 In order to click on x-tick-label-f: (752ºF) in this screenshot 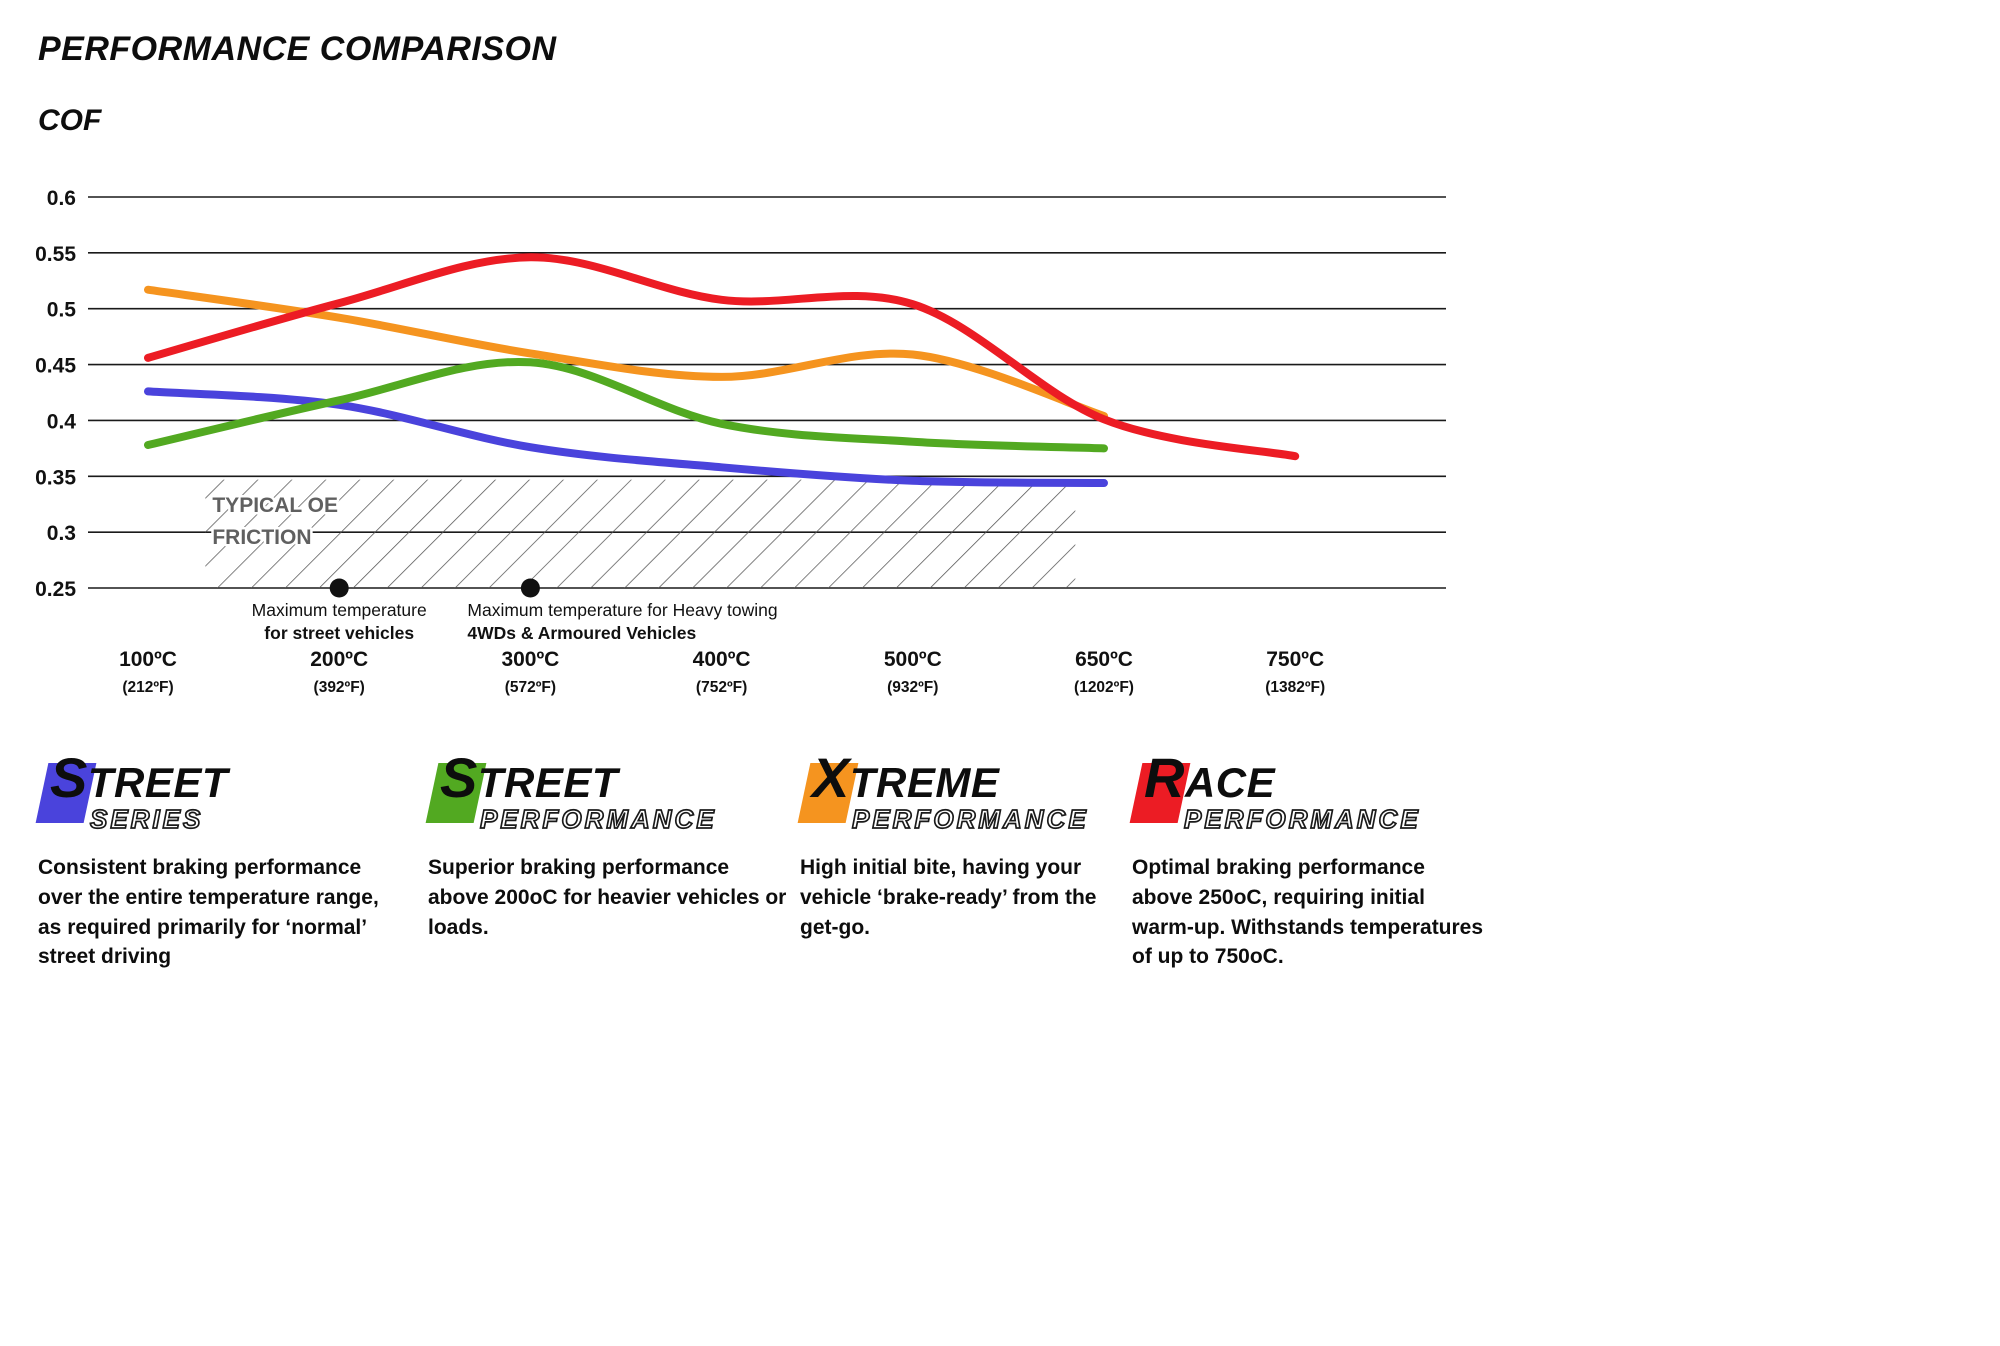, I will do `click(721, 687)`.